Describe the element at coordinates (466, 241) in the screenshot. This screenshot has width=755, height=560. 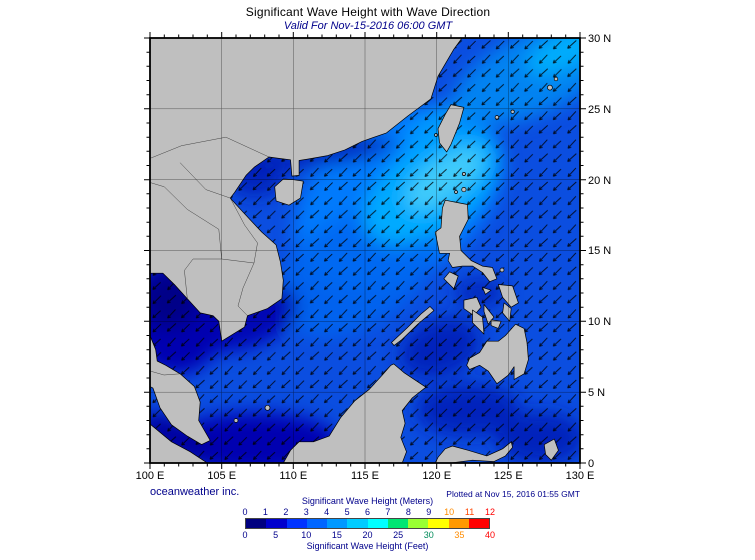
I see `island-luzon` at that location.